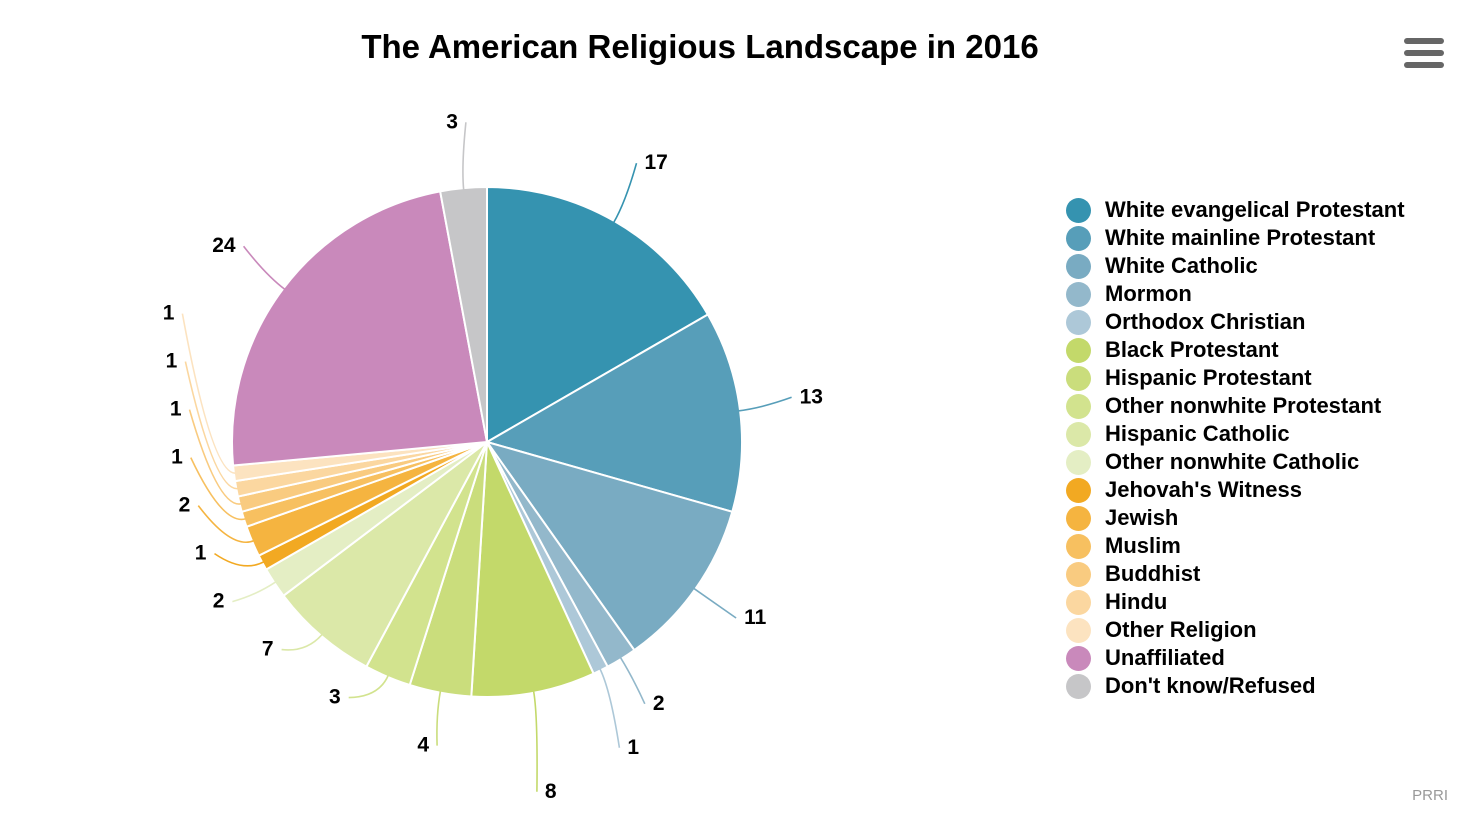  I want to click on legend-label: White mainline Protestant, so click(1240, 237).